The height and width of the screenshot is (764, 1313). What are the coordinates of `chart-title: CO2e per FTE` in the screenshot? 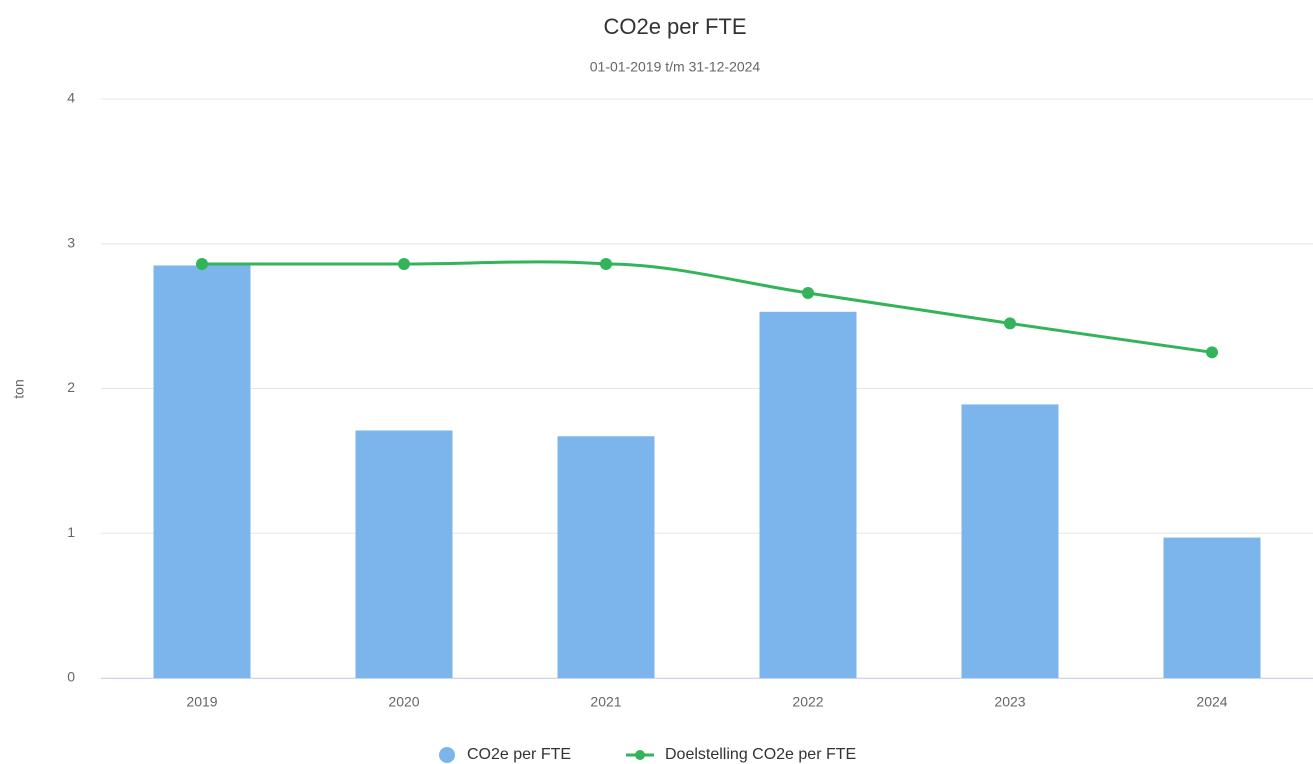 It's located at (674, 26).